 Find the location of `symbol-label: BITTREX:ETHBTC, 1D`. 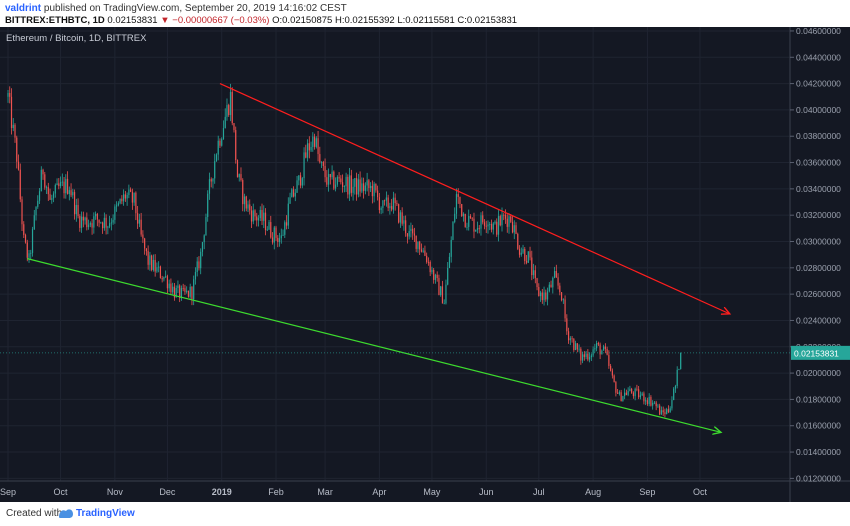

symbol-label: BITTREX:ETHBTC, 1D is located at coordinates (55, 20).